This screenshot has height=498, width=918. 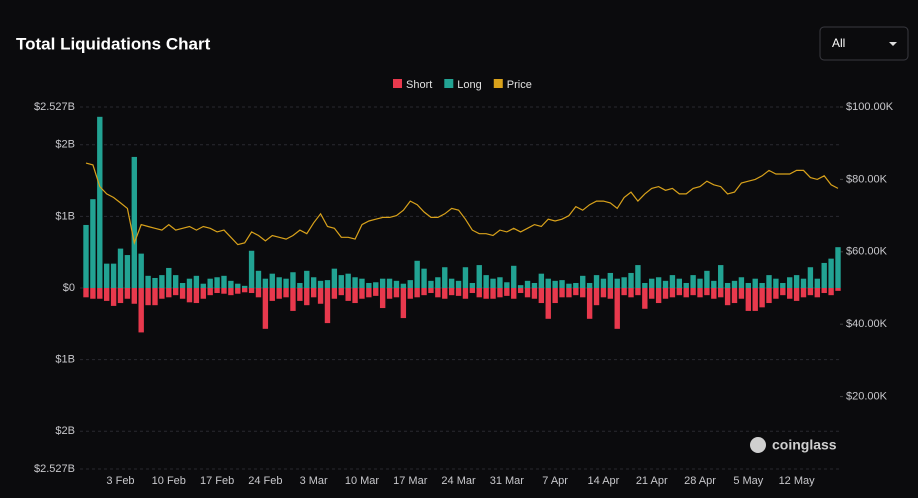 I want to click on selector-box, so click(x=864, y=43).